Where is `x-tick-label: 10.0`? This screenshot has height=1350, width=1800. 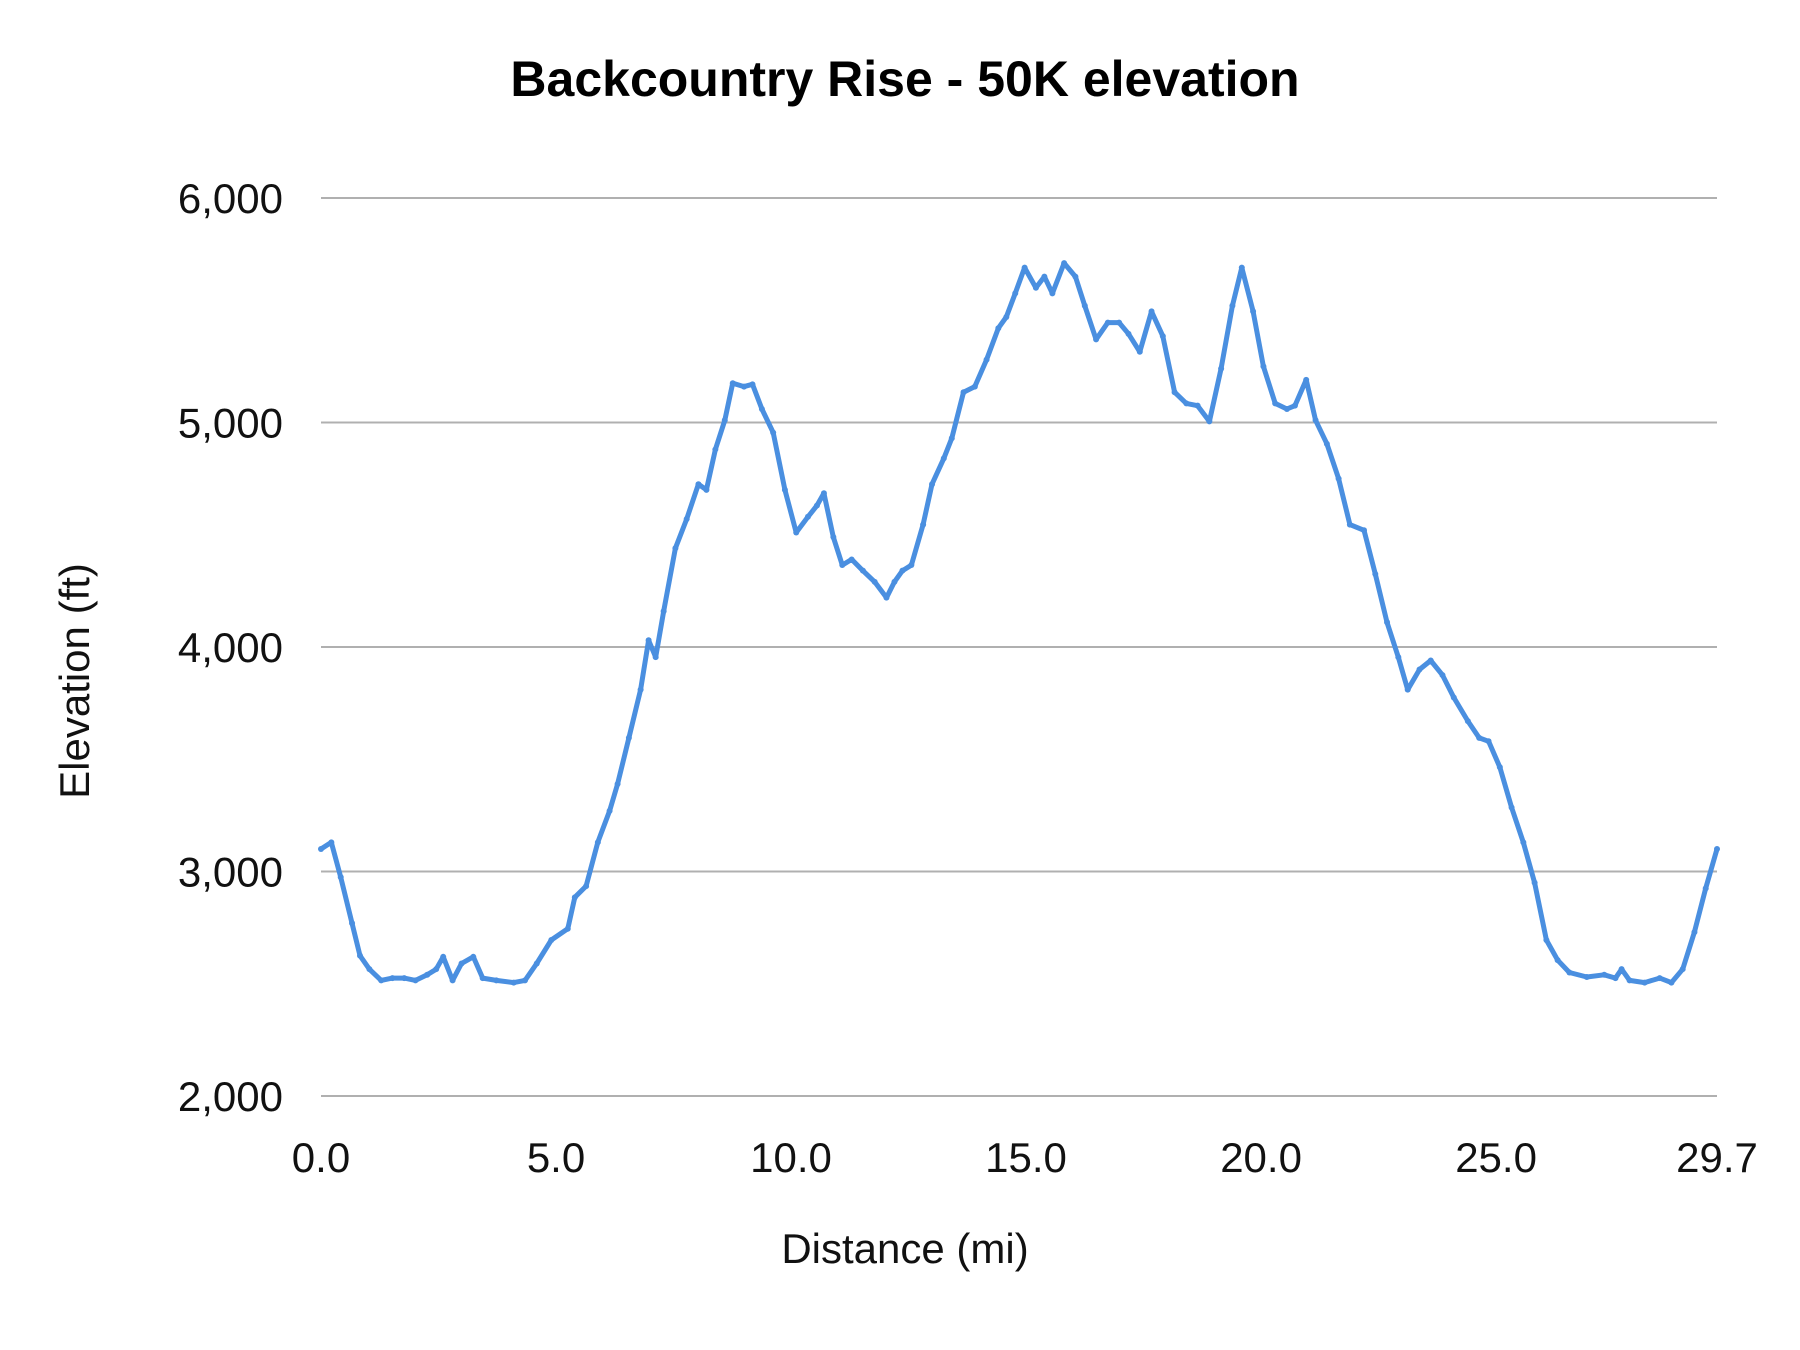
x-tick-label: 10.0 is located at coordinates (791, 1157).